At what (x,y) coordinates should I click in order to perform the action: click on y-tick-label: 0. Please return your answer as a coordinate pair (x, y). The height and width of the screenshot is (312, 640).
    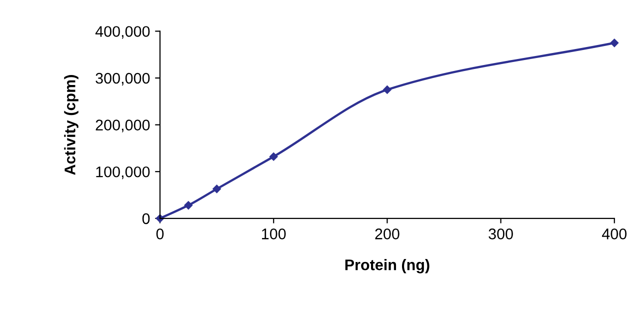
    Looking at the image, I should click on (146, 218).